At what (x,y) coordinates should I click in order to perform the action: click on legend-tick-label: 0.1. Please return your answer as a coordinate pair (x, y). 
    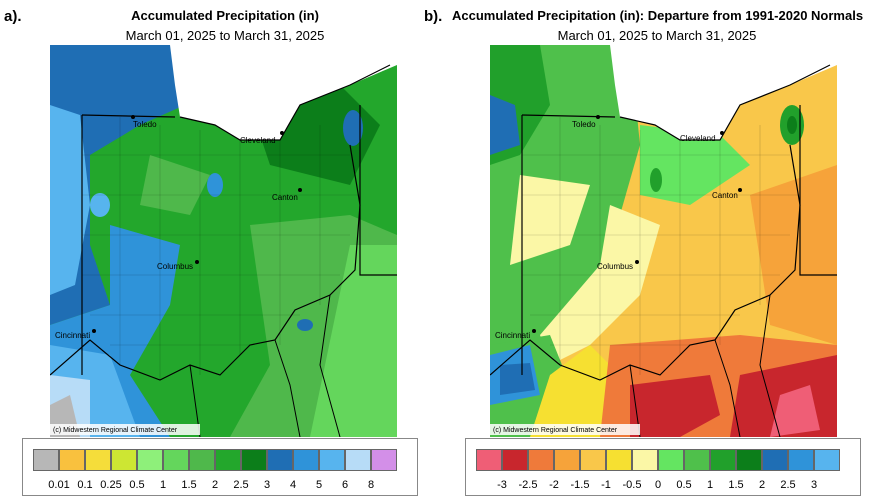
    Looking at the image, I should click on (85, 485).